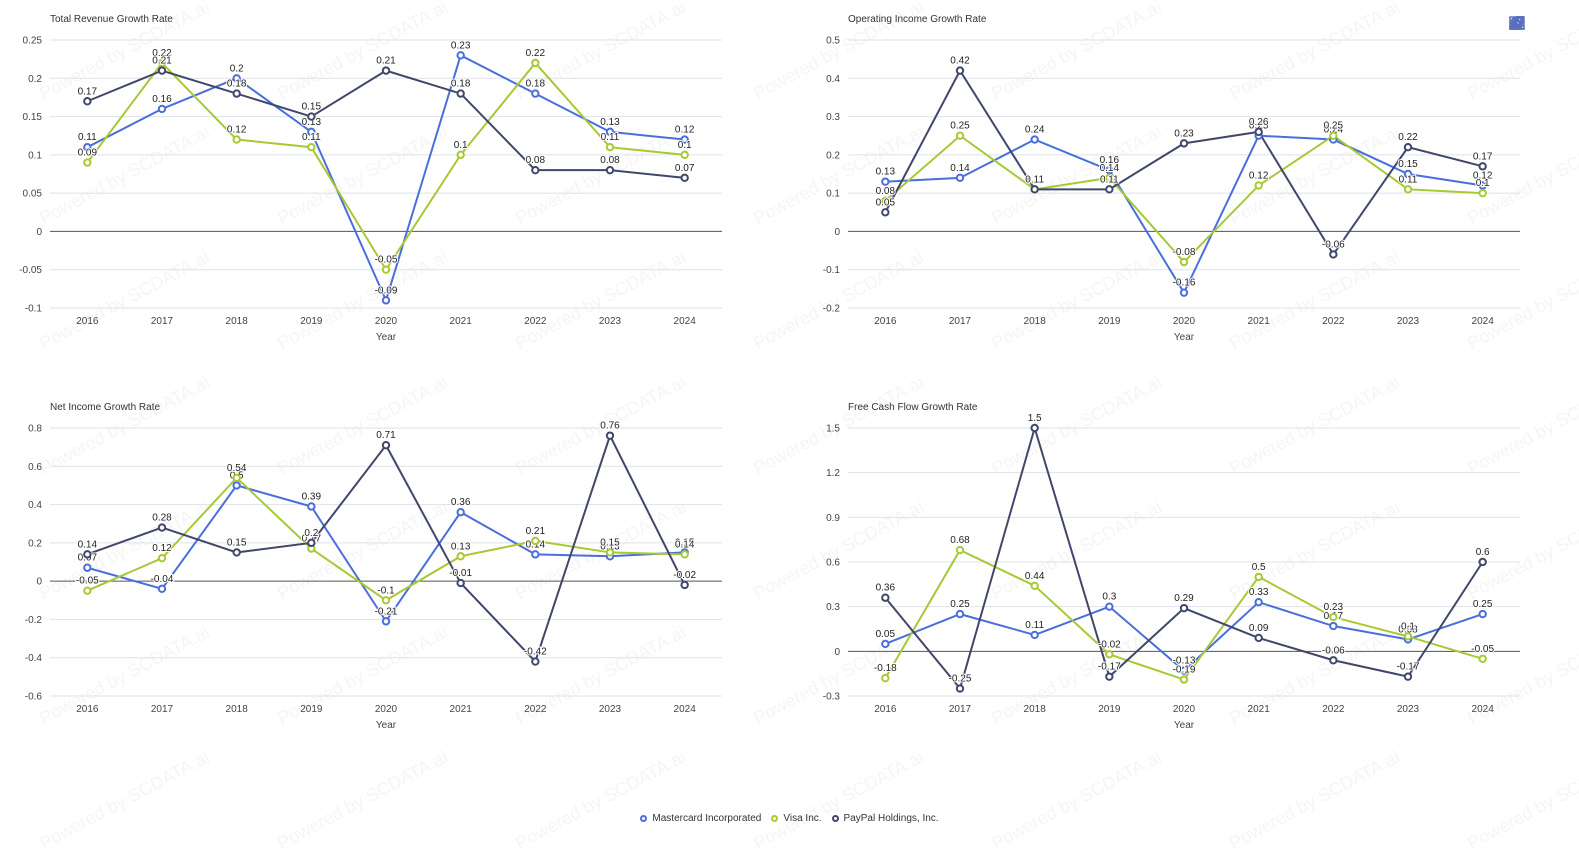 This screenshot has width=1579, height=861. What do you see at coordinates (700, 818) in the screenshot?
I see `legend-item-mastercard: Mastercard Incorporated` at bounding box center [700, 818].